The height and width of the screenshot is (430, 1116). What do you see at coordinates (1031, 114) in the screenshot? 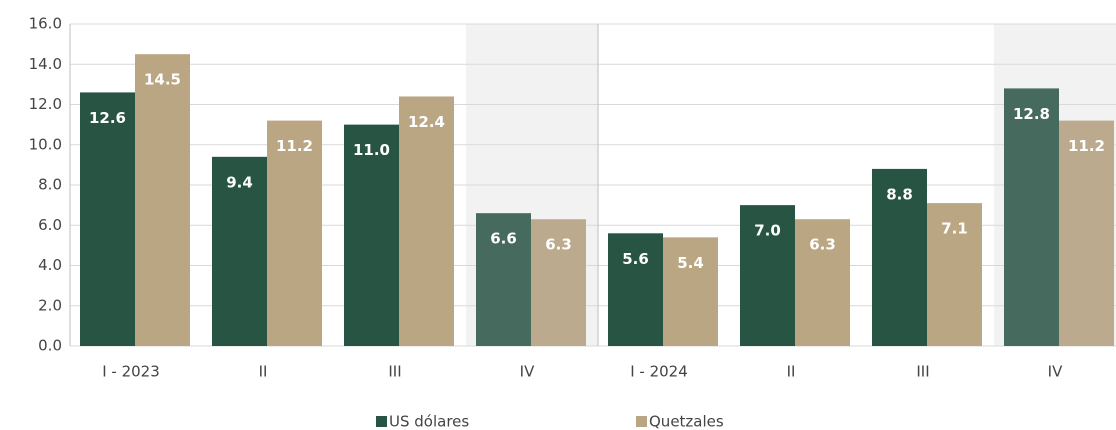
I see `value-label: 12.8` at bounding box center [1031, 114].